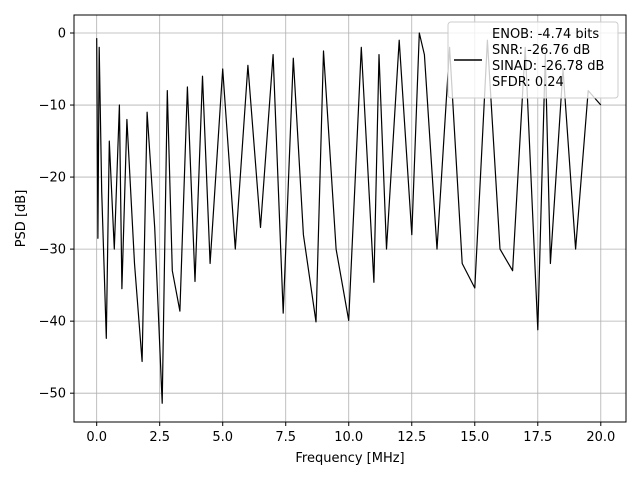 The width and height of the screenshot is (640, 480). What do you see at coordinates (474, 437) in the screenshot?
I see `x-tick-label: 15.0` at bounding box center [474, 437].